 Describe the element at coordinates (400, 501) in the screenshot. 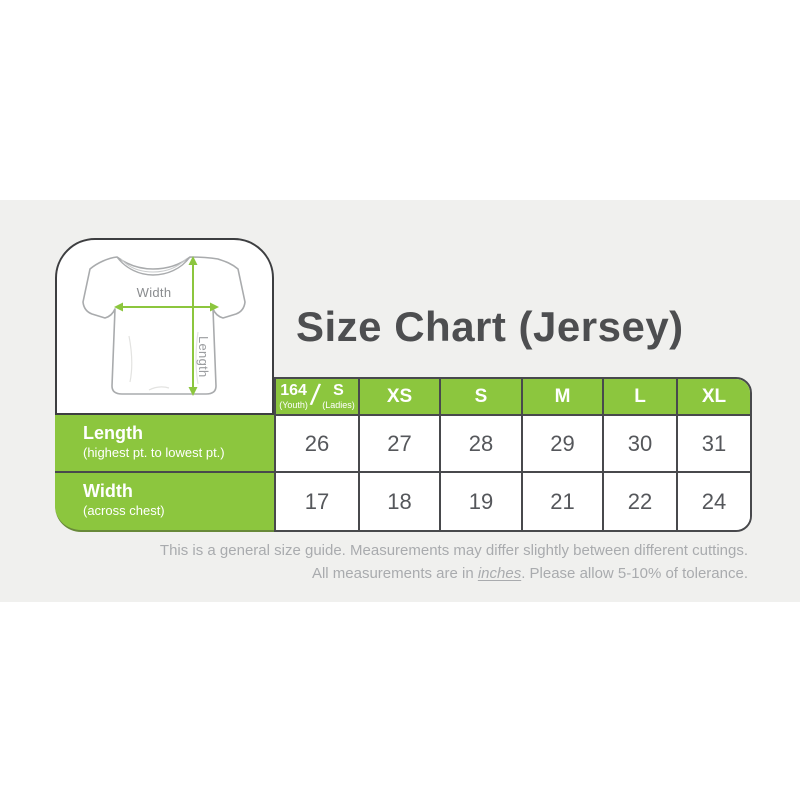

I see `data-cell-width-xs: 18` at that location.